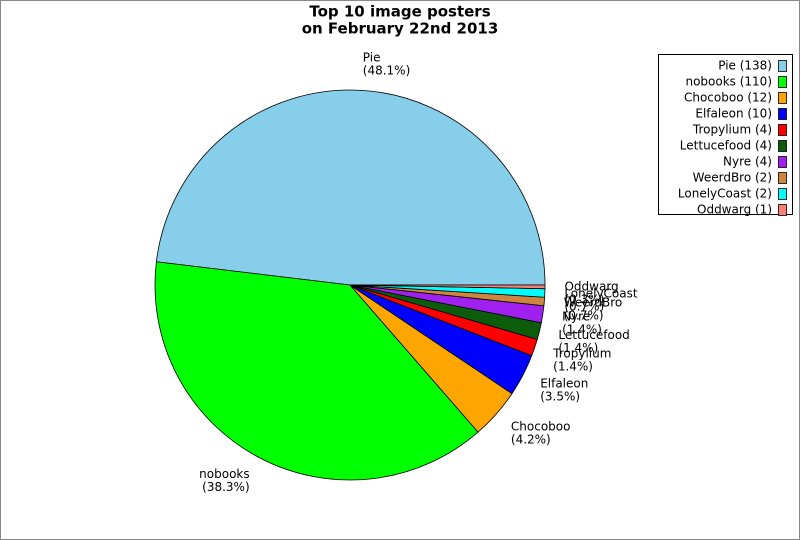  What do you see at coordinates (225, 487) in the screenshot?
I see `slice-value-label: (38.3%)` at bounding box center [225, 487].